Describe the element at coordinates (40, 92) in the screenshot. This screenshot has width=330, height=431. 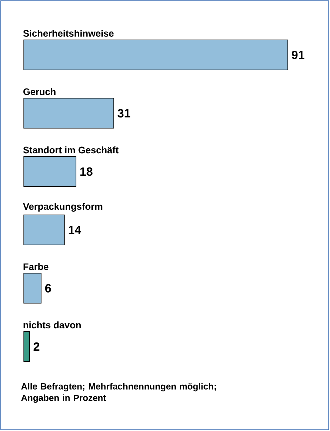
I see `y-tick-label: Geruch` at that location.